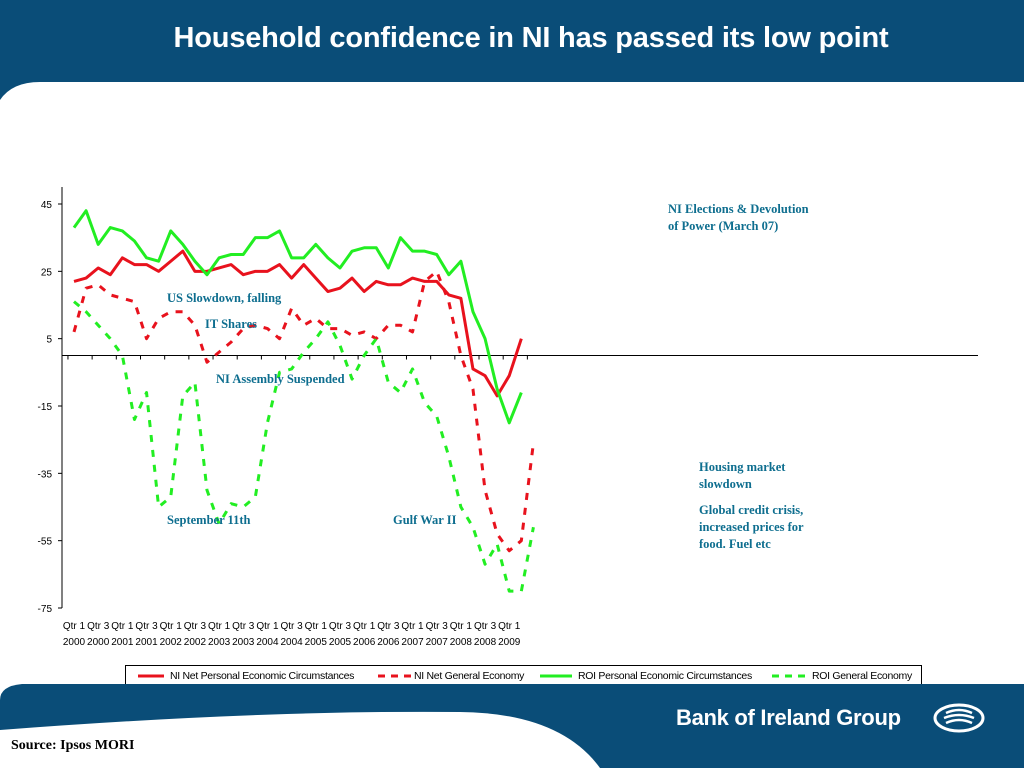  Describe the element at coordinates (45, 407) in the screenshot. I see `y-tick-label: -15` at that location.